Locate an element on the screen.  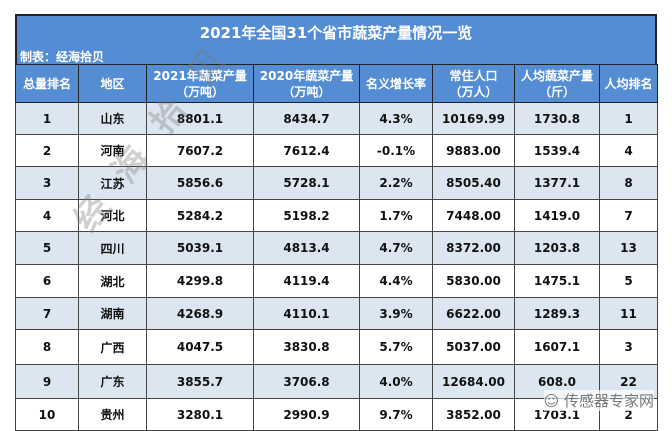
table-cell: 1377.1 is located at coordinates (557, 183).